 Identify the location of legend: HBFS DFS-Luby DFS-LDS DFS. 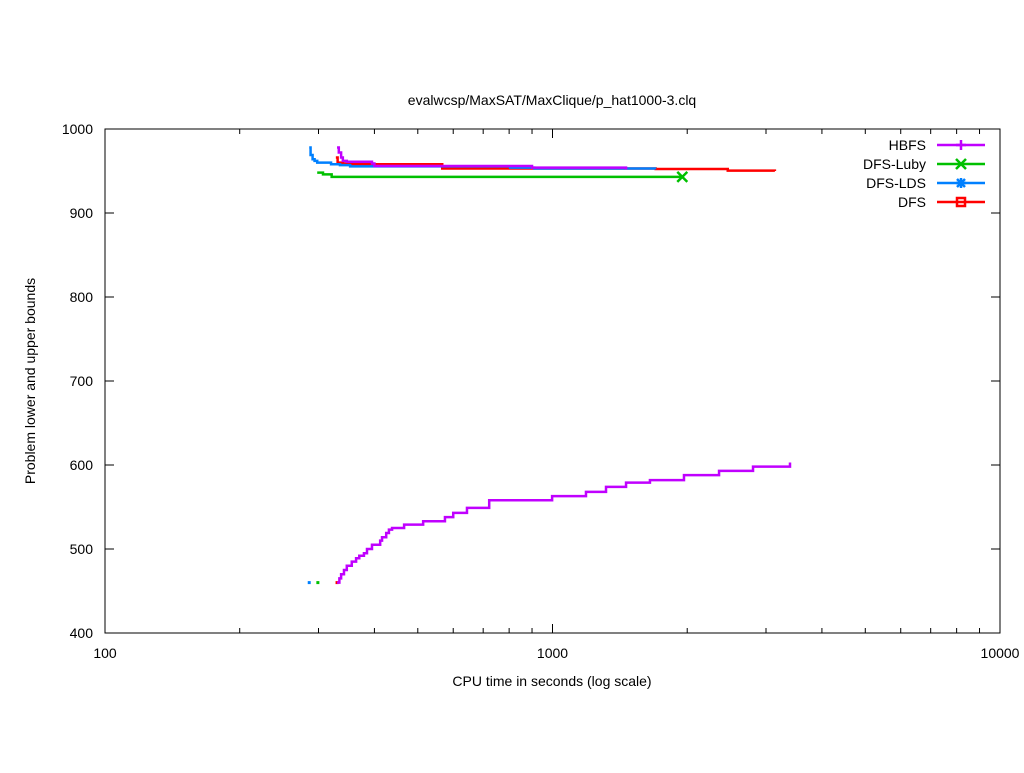
(924, 173).